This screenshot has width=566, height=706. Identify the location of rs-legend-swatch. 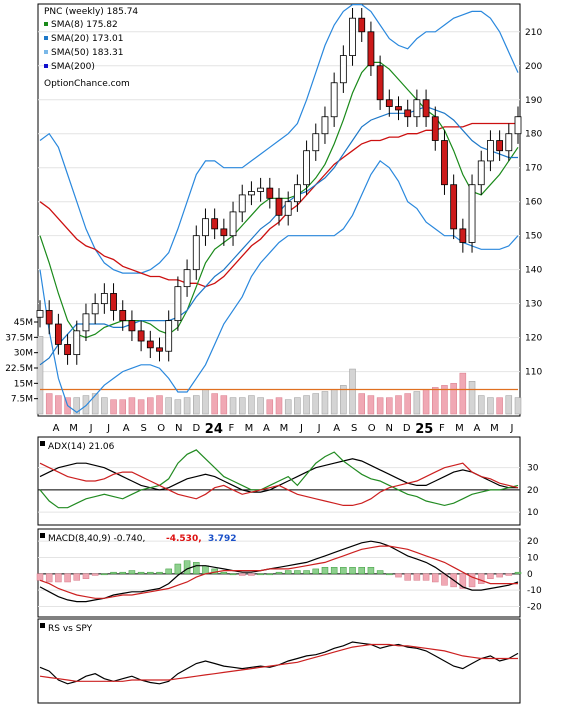
(42, 625).